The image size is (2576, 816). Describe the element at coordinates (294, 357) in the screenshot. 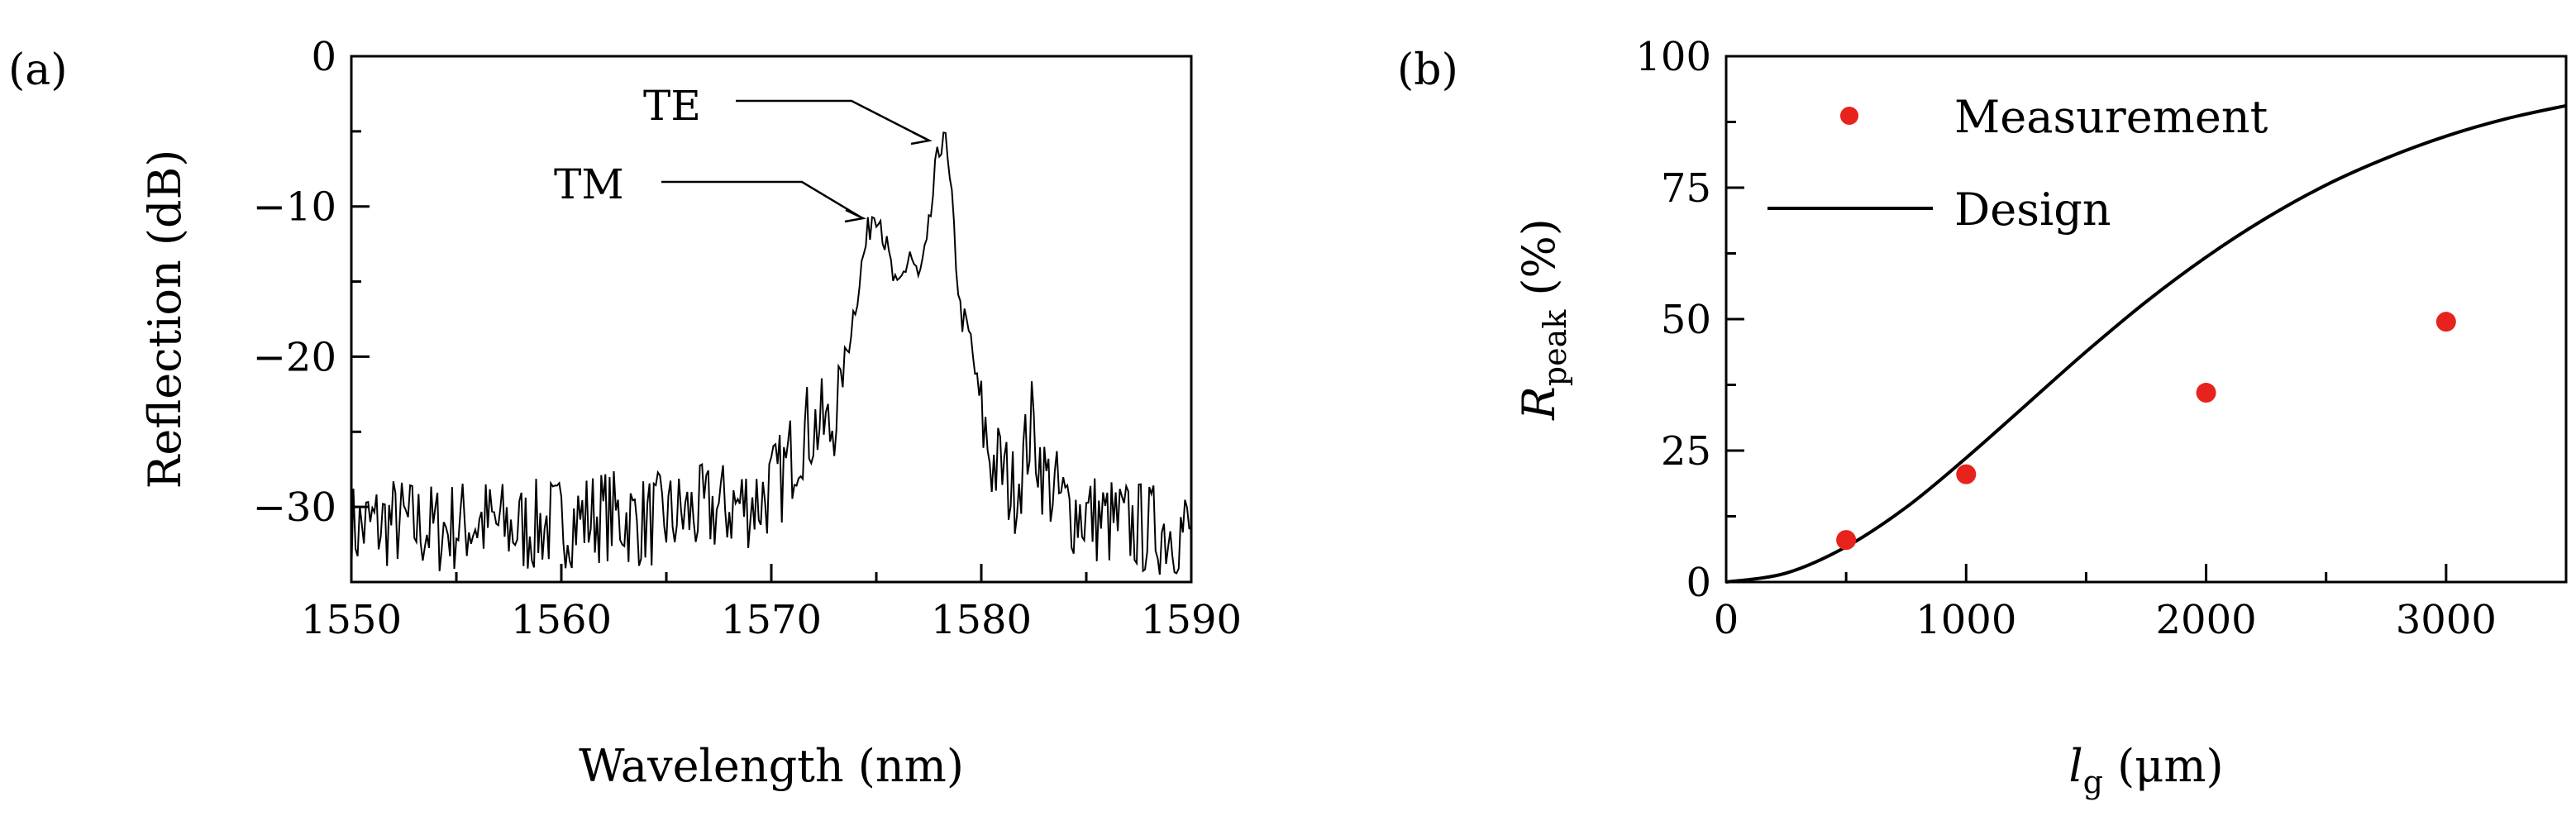

I see `y-tick-label: −20` at that location.